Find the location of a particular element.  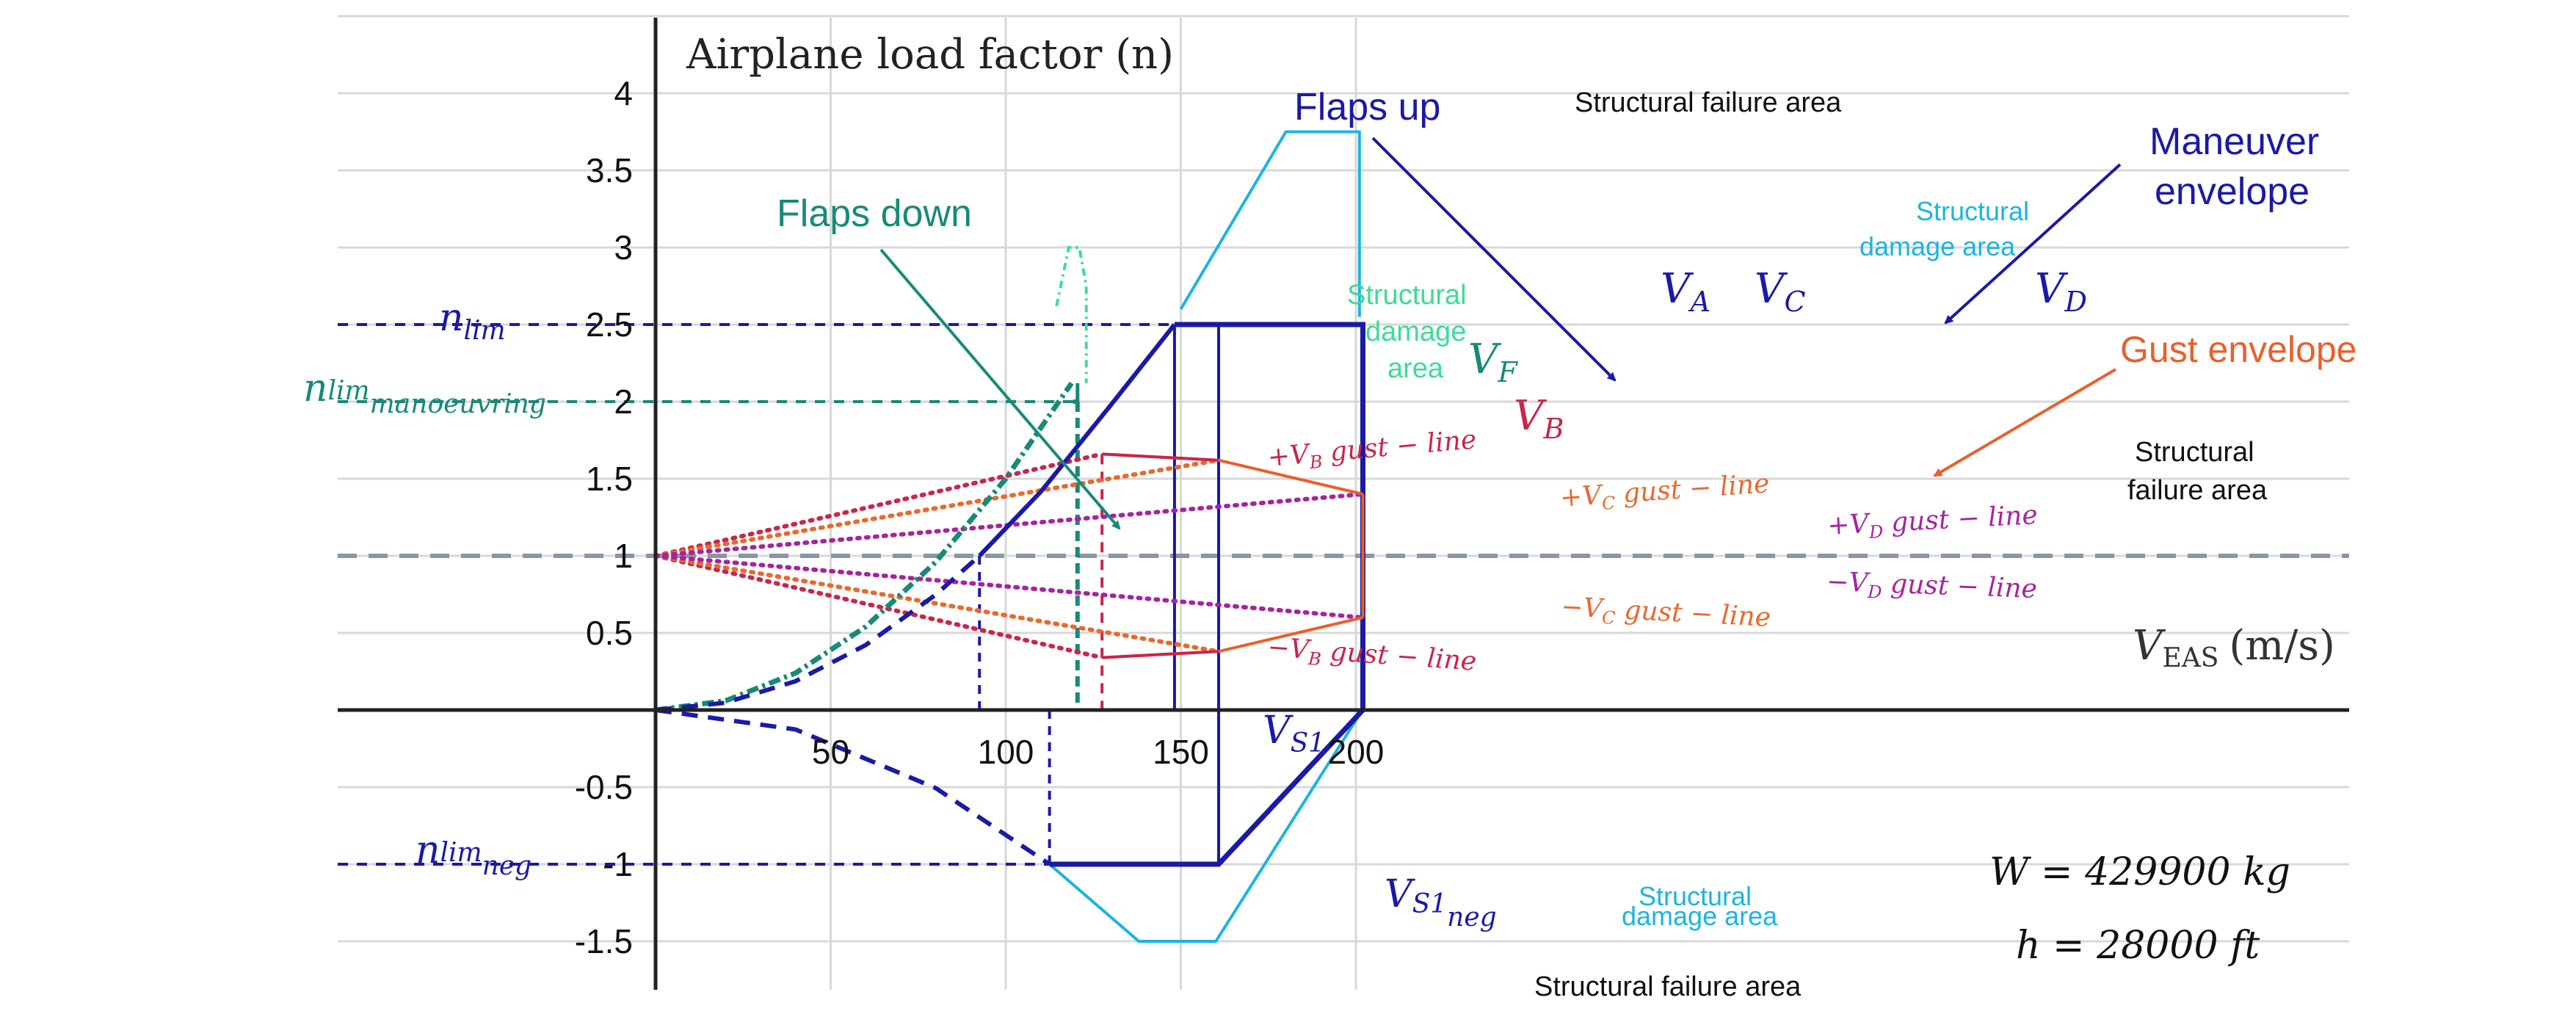

gust-envelope-arrow is located at coordinates (2025, 422).